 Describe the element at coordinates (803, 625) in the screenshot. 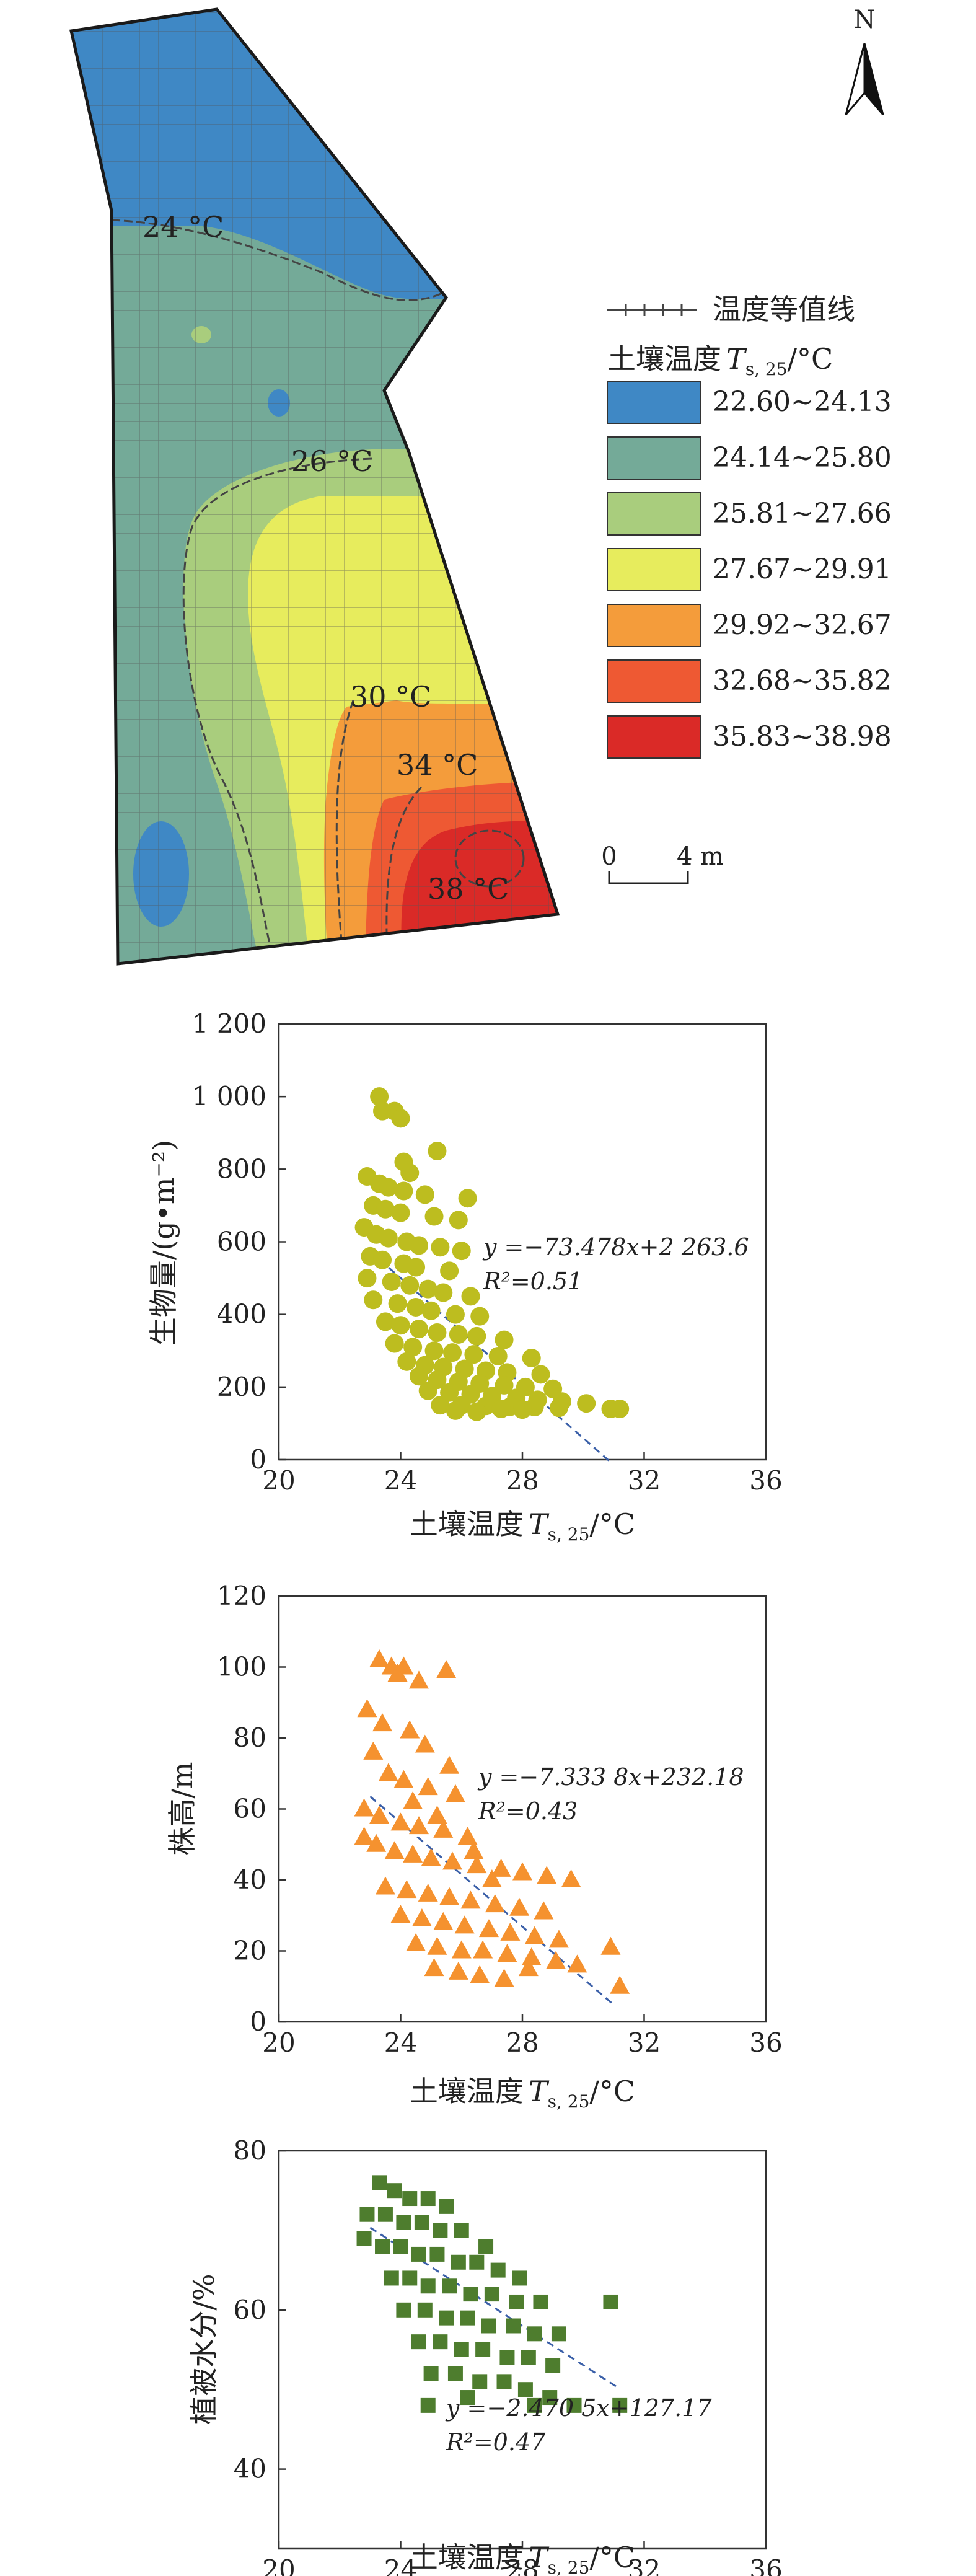

I see `legend-item-label: 29.92~32.67` at that location.